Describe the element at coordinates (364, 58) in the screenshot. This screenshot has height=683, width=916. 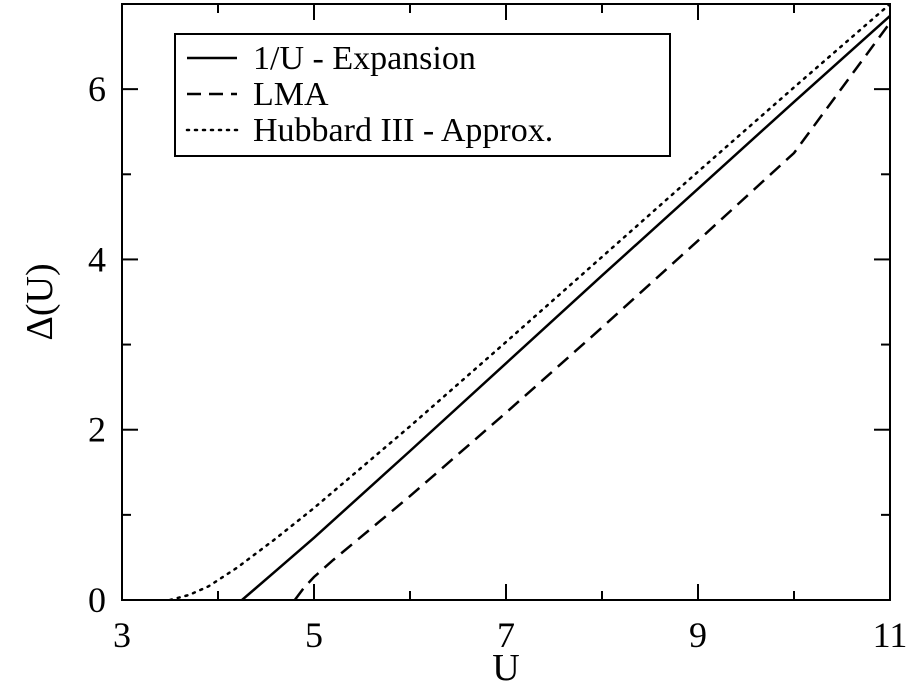
I see `legend-label-0: 1/U - Expansion` at that location.